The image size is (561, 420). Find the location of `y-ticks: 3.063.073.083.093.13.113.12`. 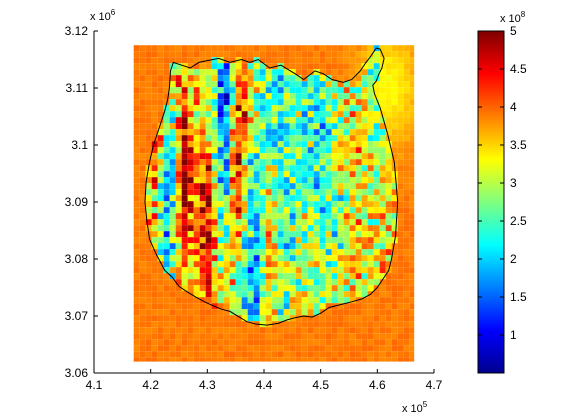

y-ticks: 3.063.073.083.093.13.113.12 is located at coordinates (81, 202).